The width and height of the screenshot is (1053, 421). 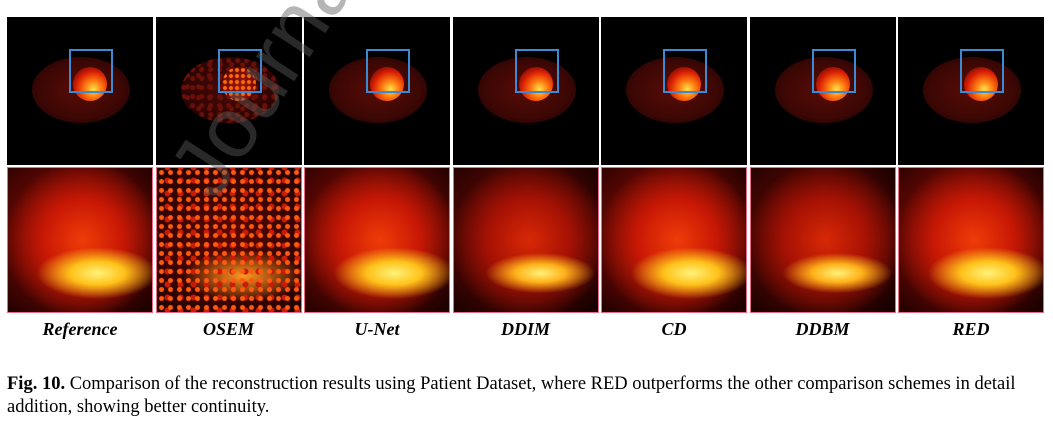 I want to click on zoomed-roi-image-reference, so click(x=80, y=240).